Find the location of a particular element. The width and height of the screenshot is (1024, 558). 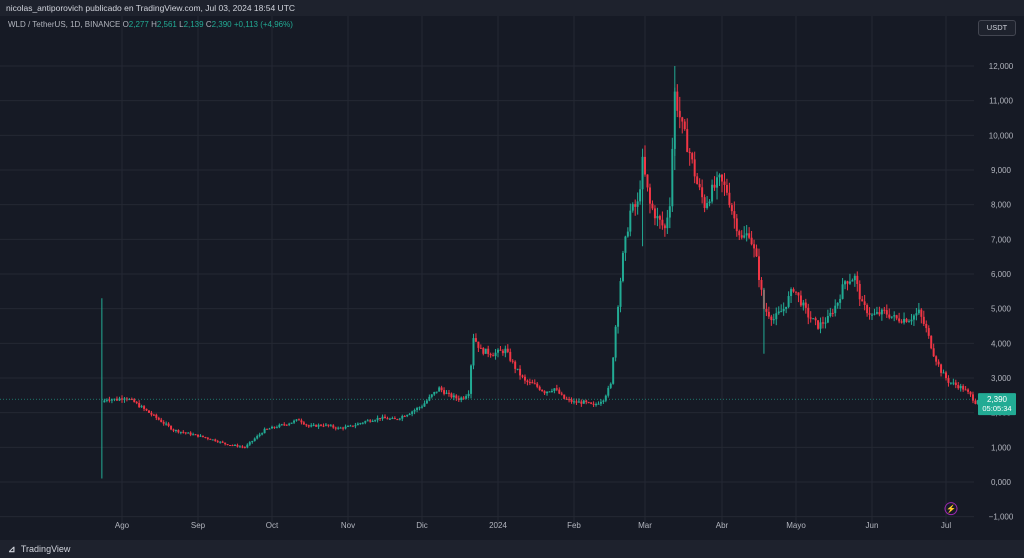

y-tick-label: 11,000 is located at coordinates (1001, 101).